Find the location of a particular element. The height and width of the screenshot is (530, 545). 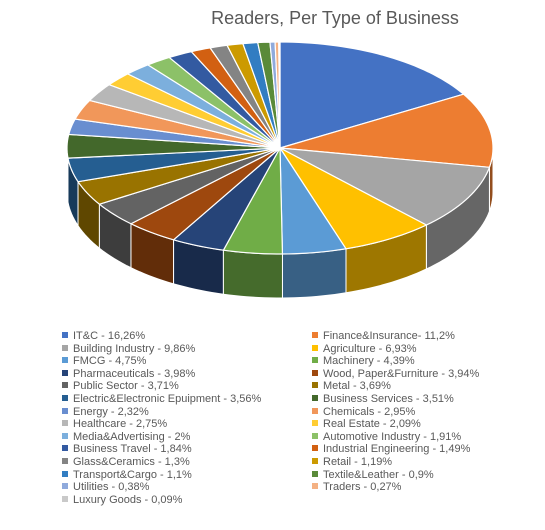

legend-label: Energy - 2,32% is located at coordinates (111, 411).